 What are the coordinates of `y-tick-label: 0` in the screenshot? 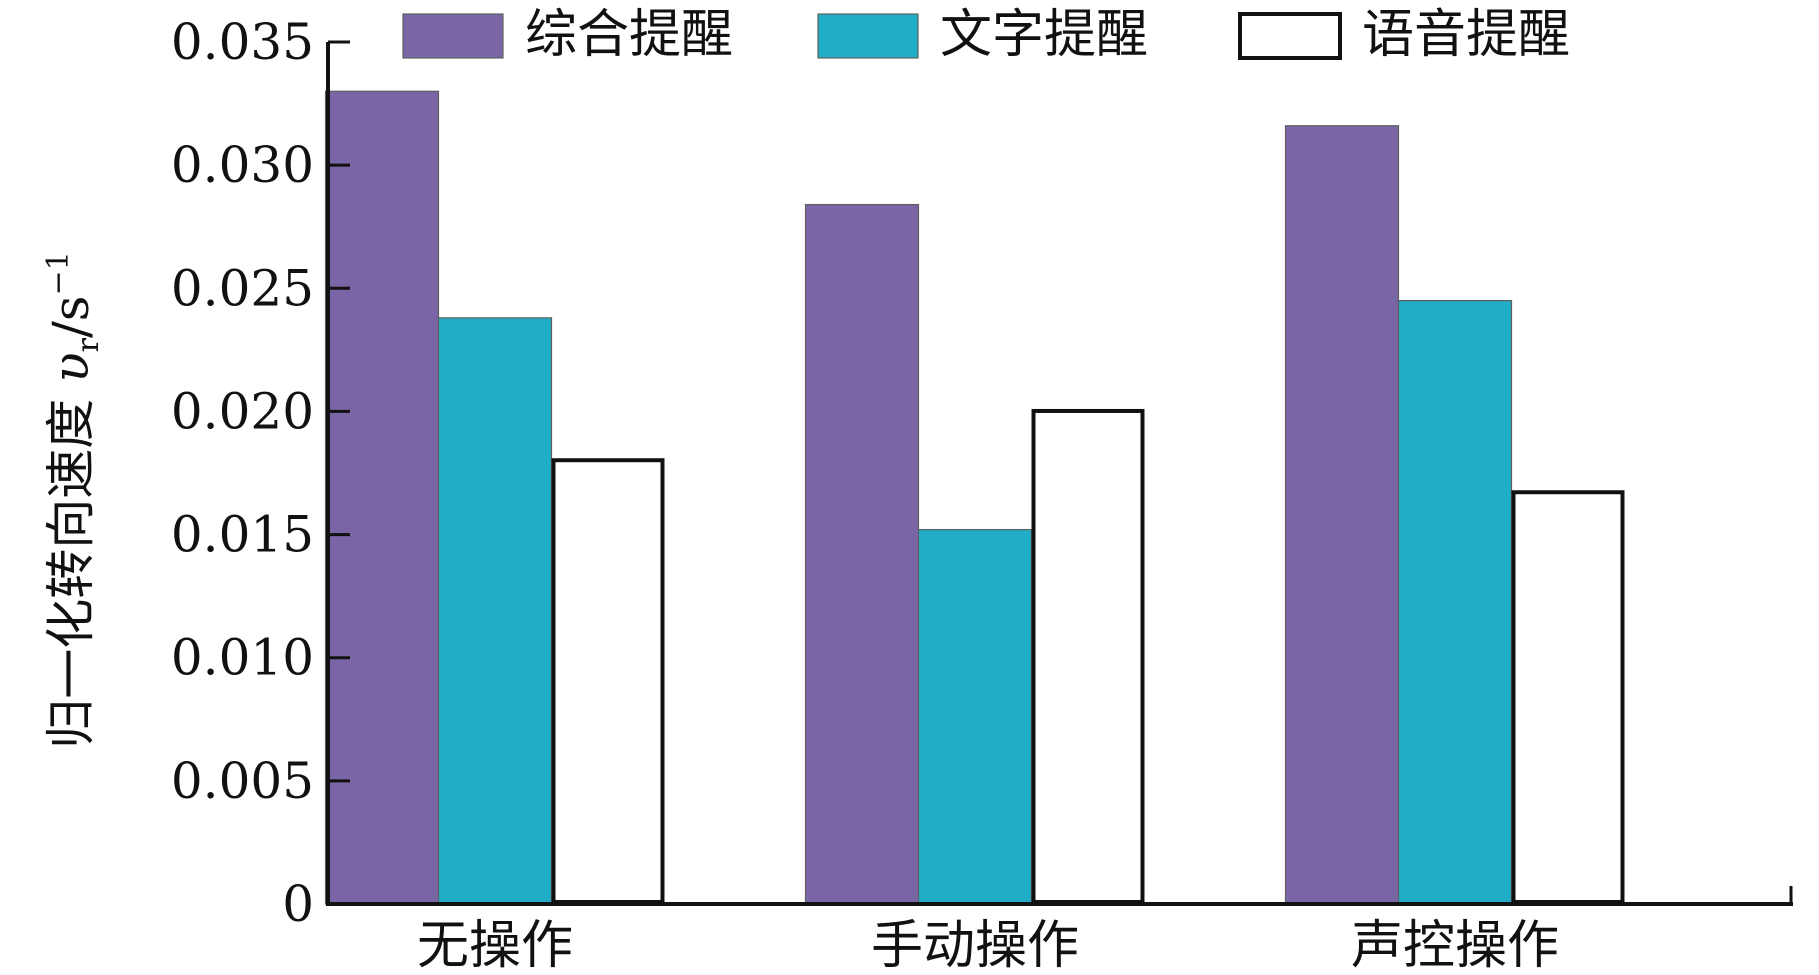 It's located at (298, 904).